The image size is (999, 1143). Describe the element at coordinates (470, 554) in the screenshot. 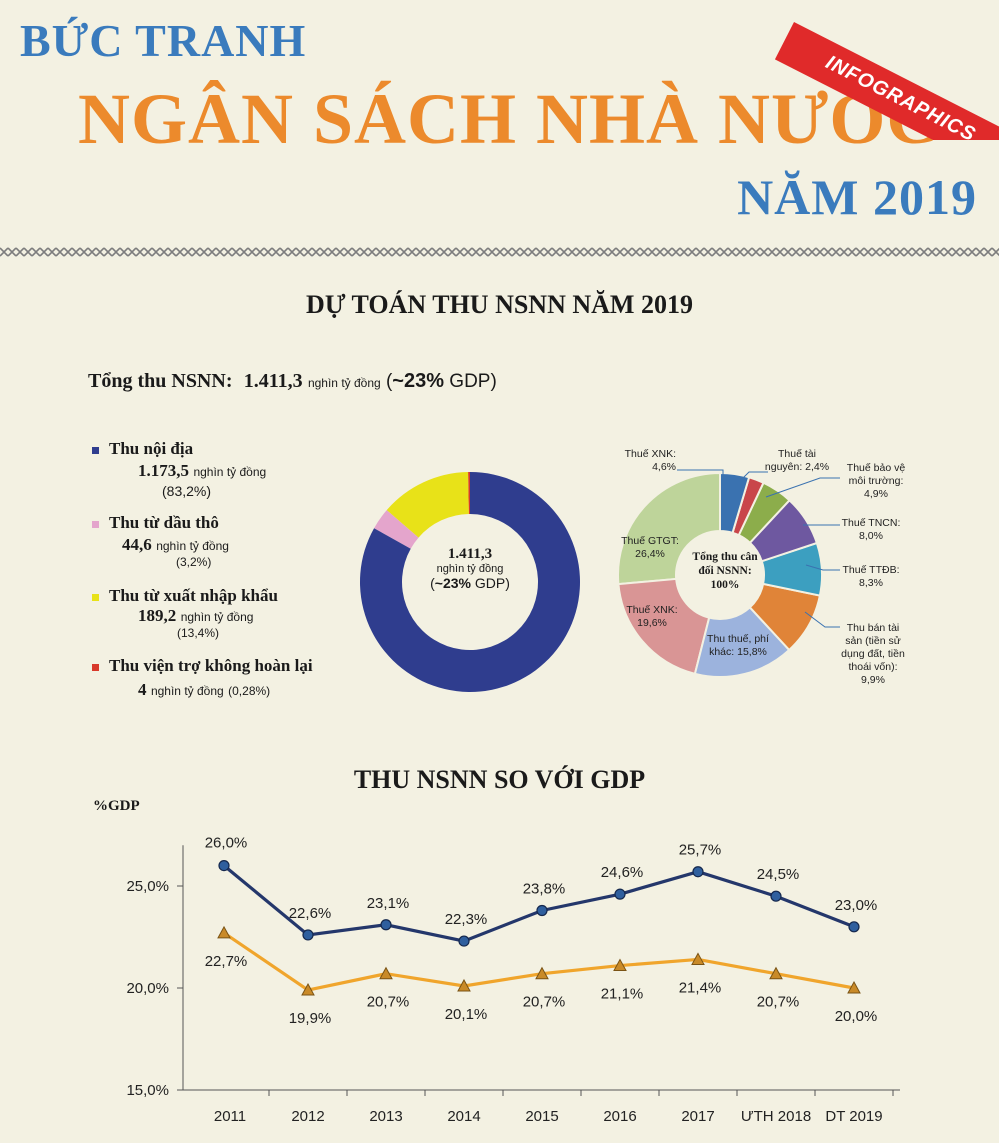

I see `donut-center-value: 1.411,3` at that location.